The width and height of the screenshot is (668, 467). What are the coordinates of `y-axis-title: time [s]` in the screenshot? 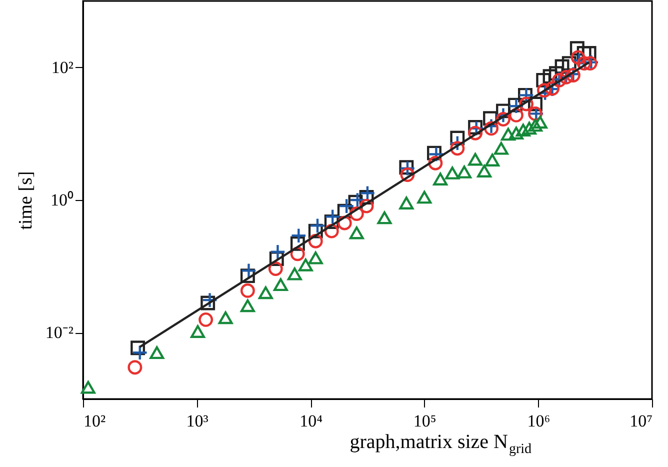 It's located at (25, 200).